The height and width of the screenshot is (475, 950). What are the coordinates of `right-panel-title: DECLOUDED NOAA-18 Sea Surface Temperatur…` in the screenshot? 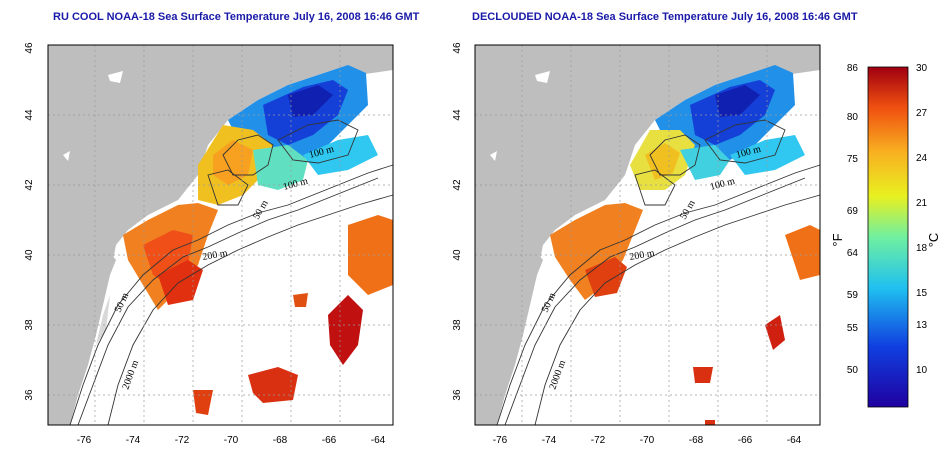 It's located at (665, 17).